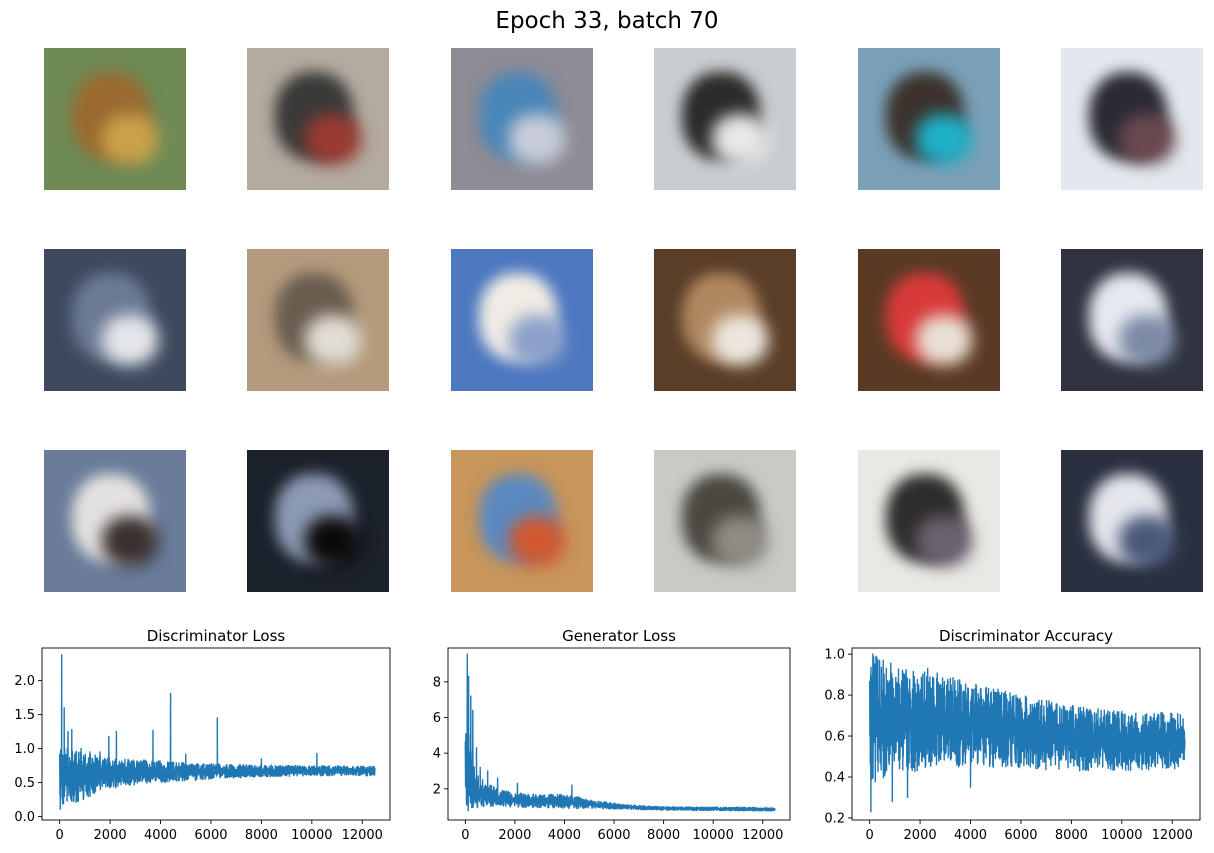 This screenshot has width=1214, height=853. Describe the element at coordinates (834, 818) in the screenshot. I see `y-tick-label: 0.2` at that location.